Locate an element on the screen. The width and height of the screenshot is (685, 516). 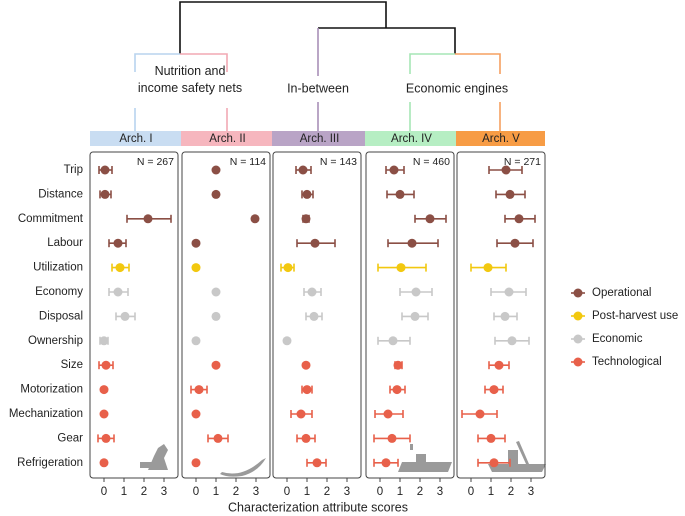
category-label: Commitment is located at coordinates (51, 219).